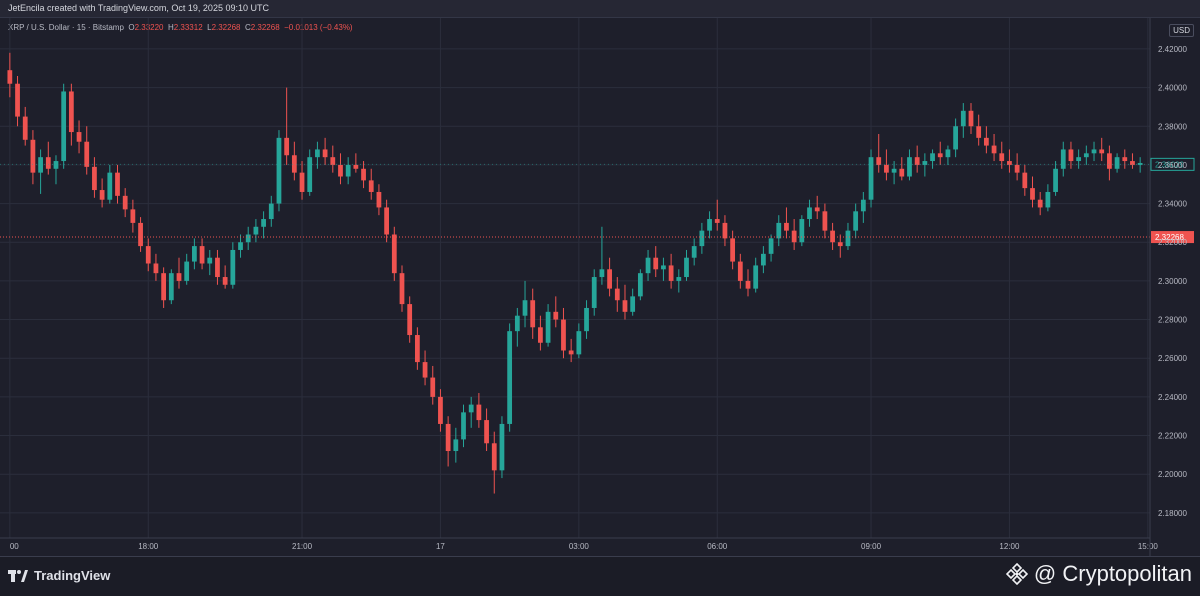 This screenshot has width=1200, height=596. What do you see at coordinates (1172, 242) in the screenshot?
I see `price-tick-label: 2.32000` at bounding box center [1172, 242].